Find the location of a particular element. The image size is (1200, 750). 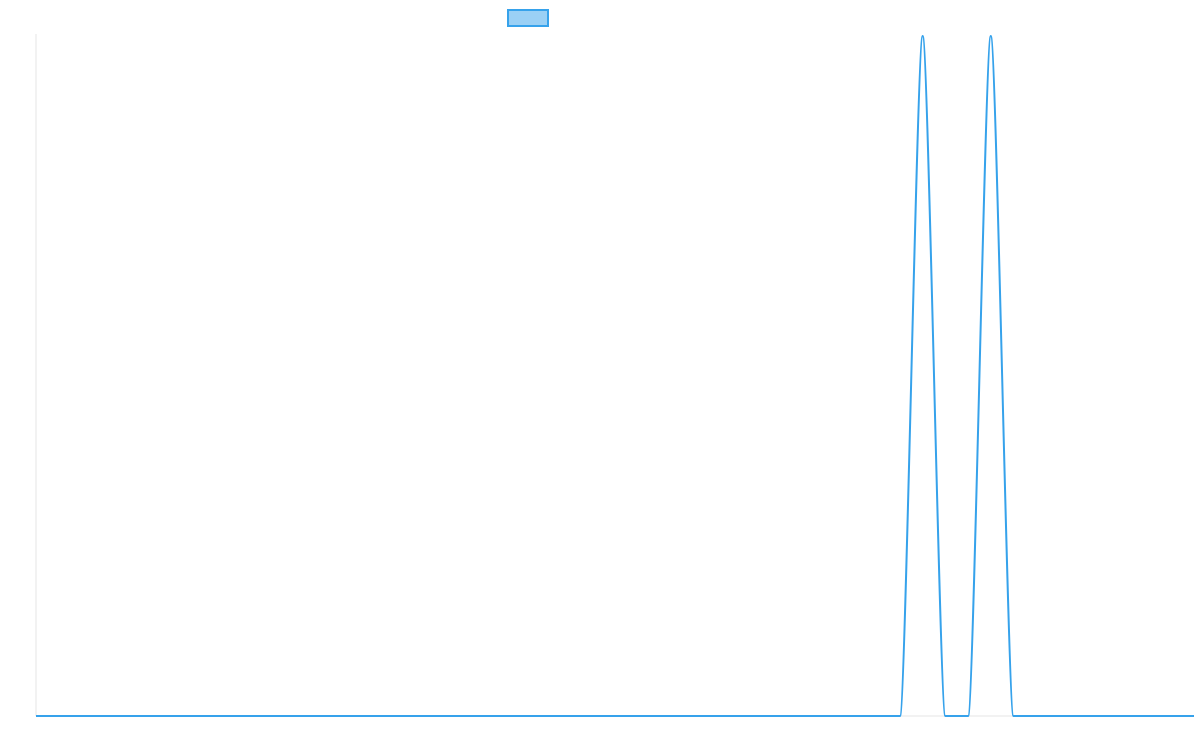

legend-swatch is located at coordinates (528, 18).